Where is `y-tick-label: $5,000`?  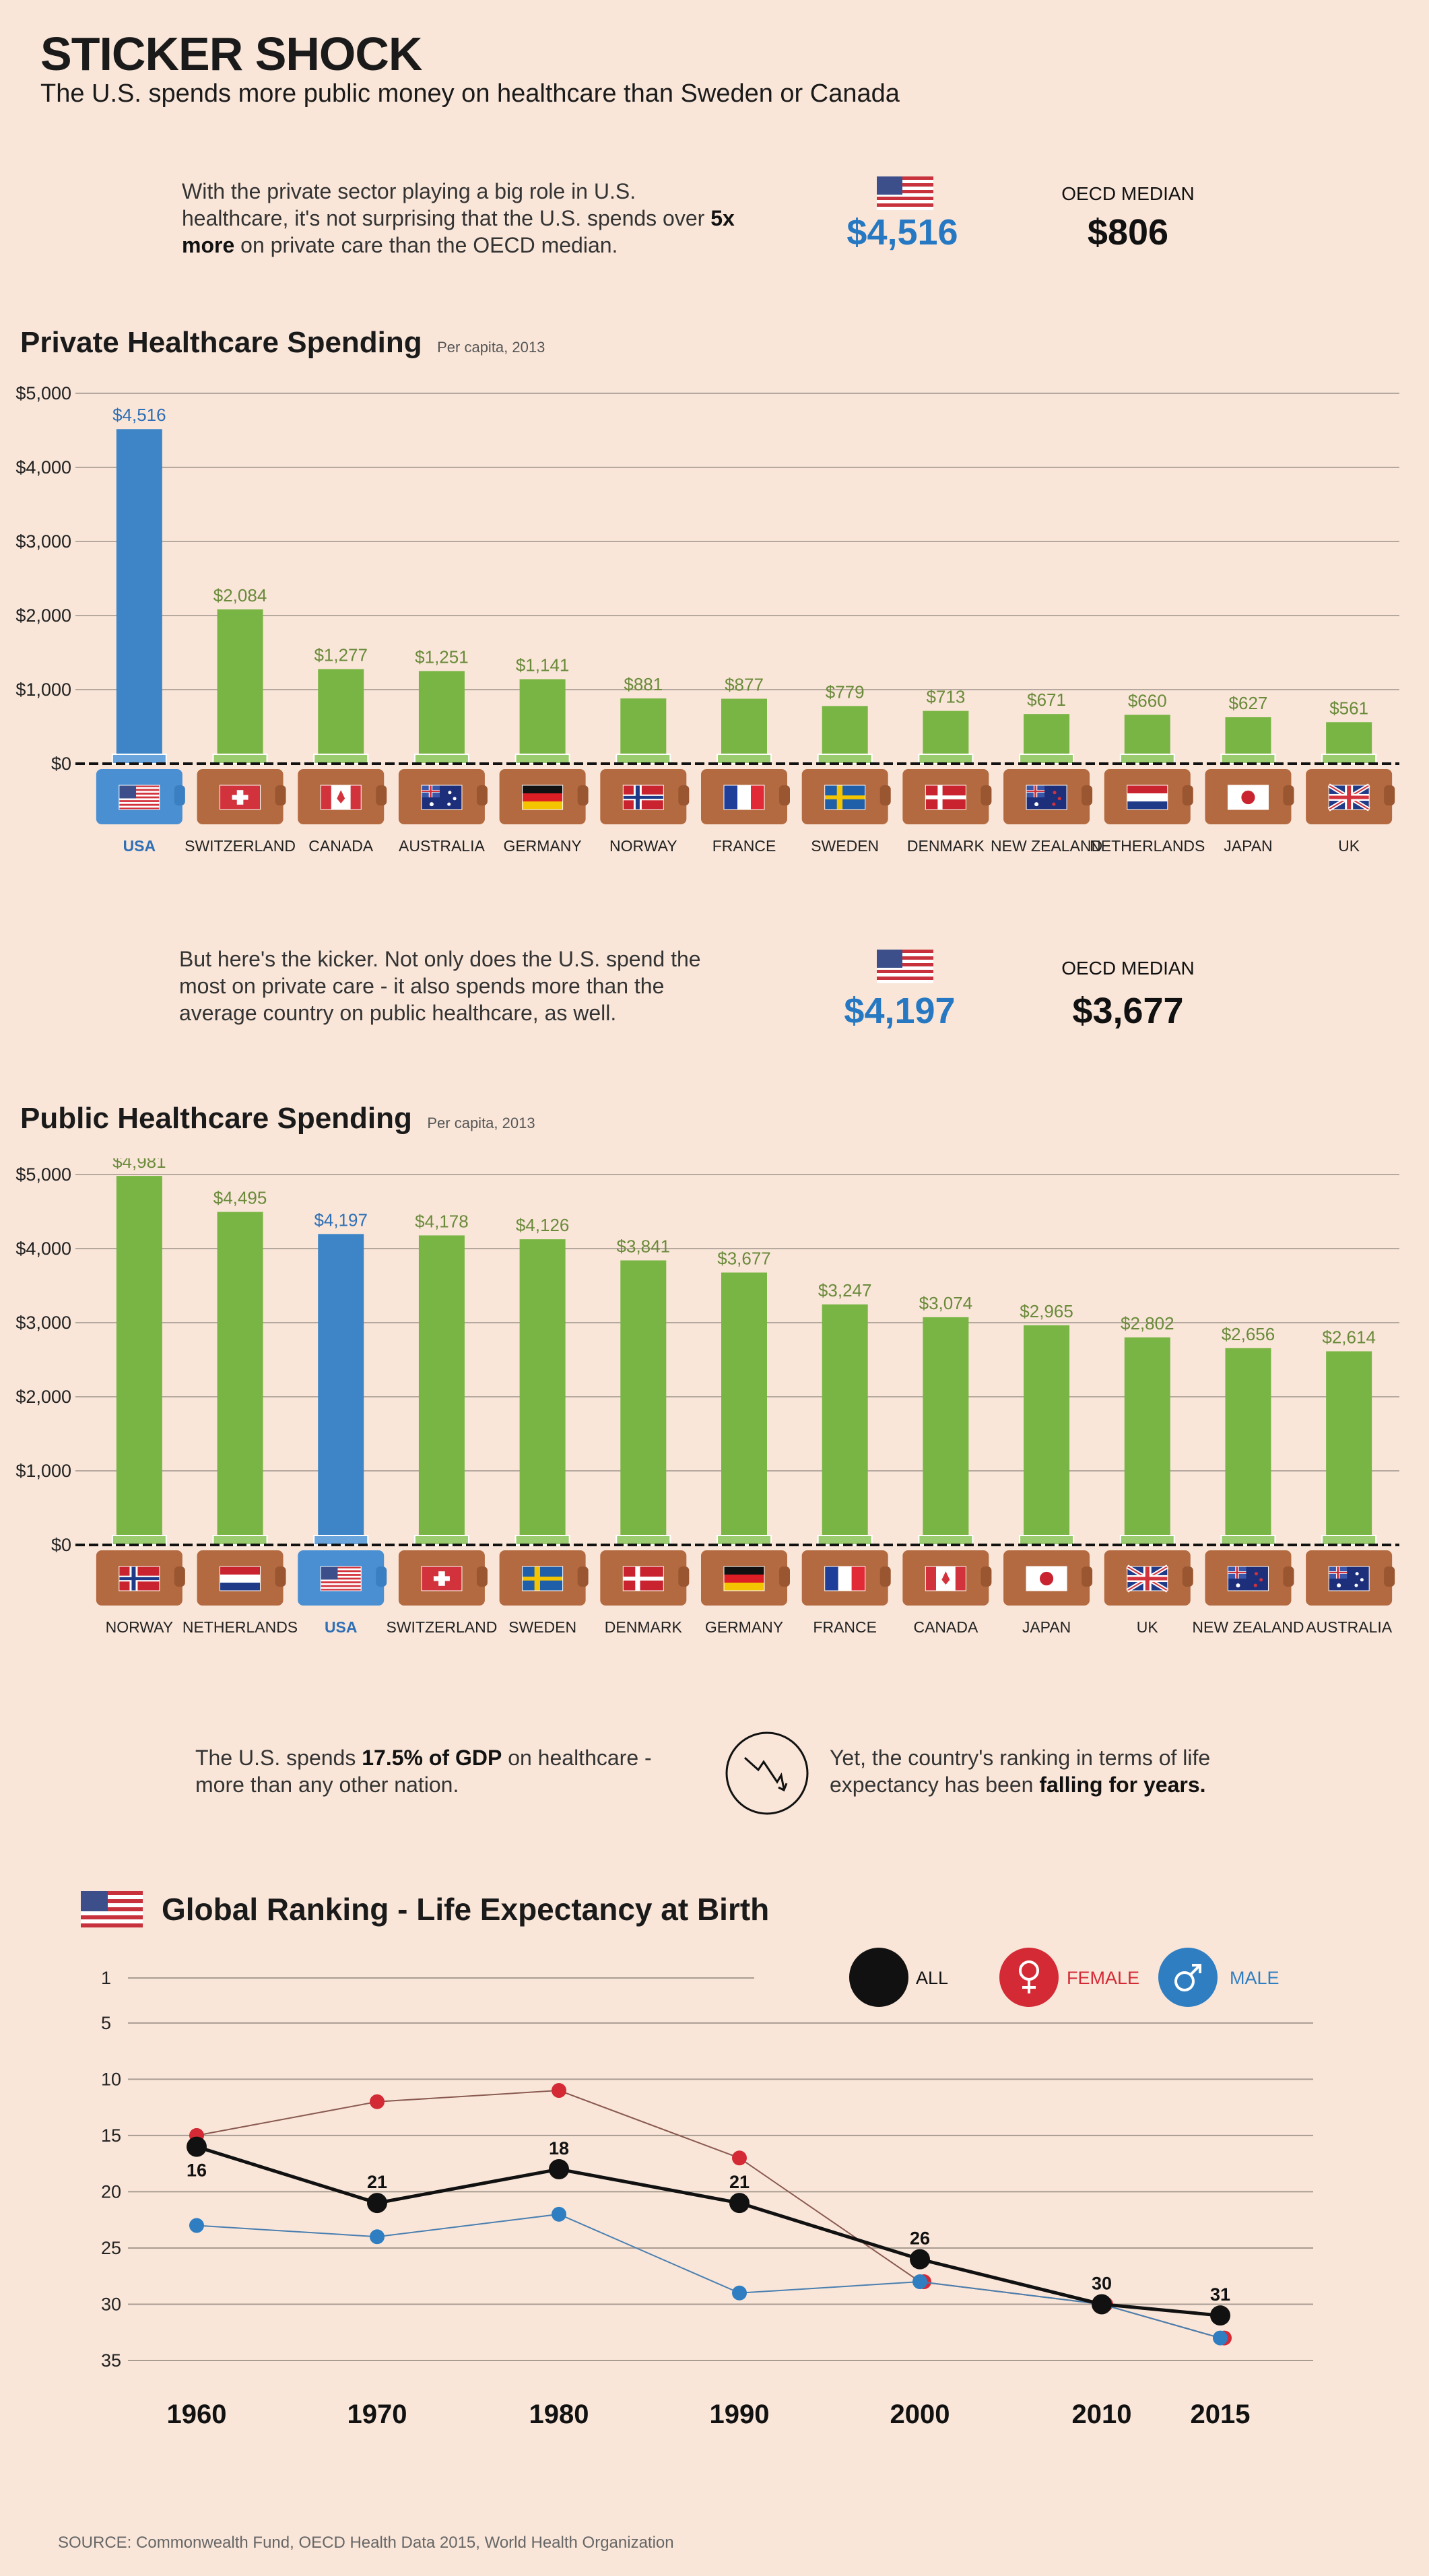
y-tick-label: $5,000 is located at coordinates (43, 393).